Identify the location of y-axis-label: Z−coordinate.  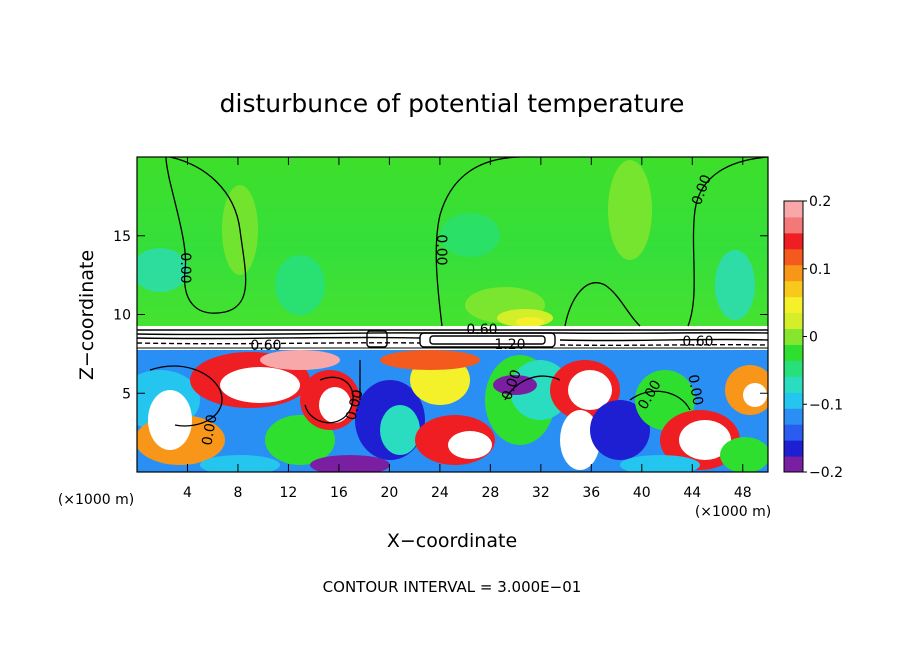
(87, 315).